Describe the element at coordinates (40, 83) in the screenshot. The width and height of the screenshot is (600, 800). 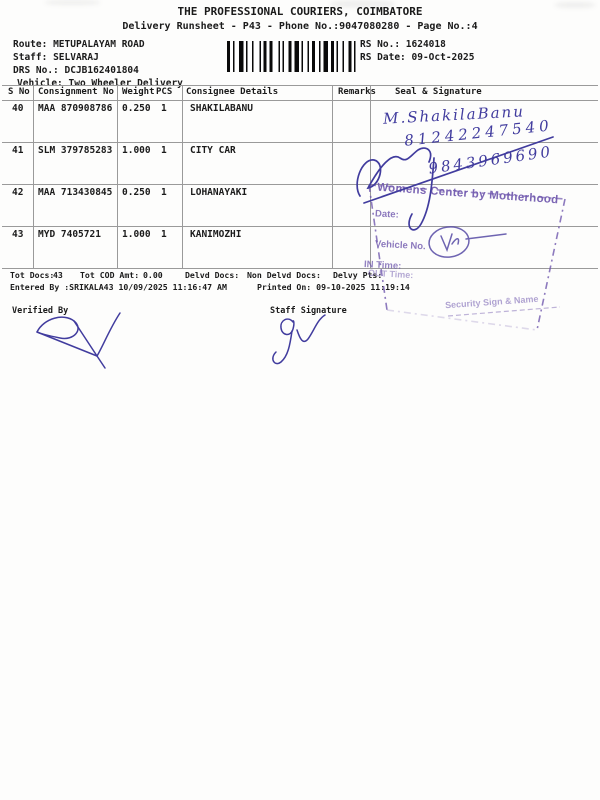
I see `vehicle-label: Vehicle:` at that location.